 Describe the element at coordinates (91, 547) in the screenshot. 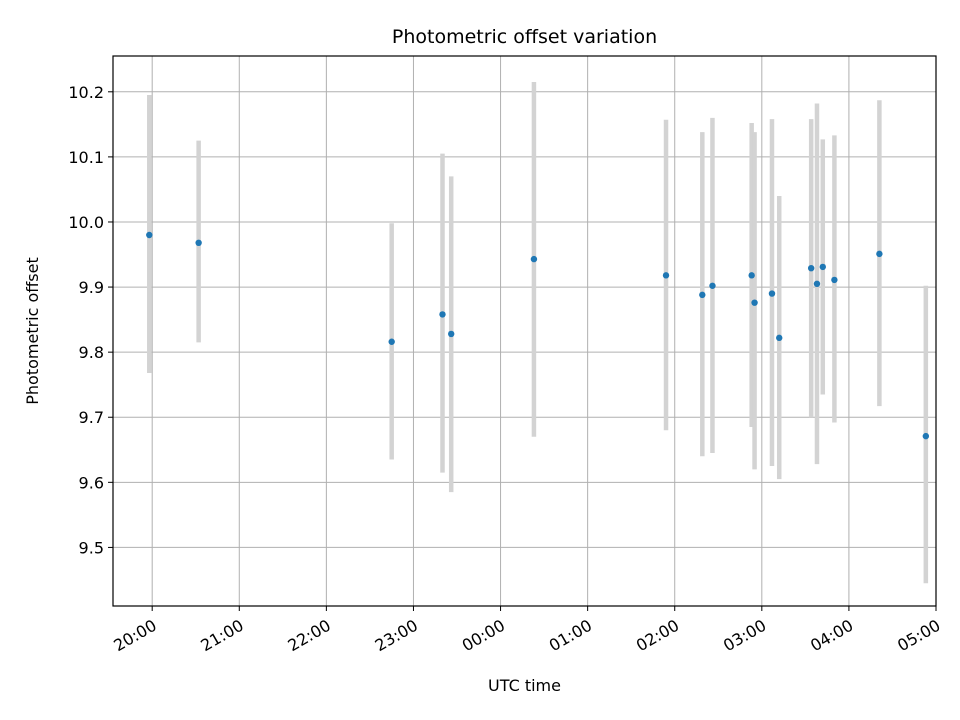

I see `y-tick-label: 9.5` at that location.